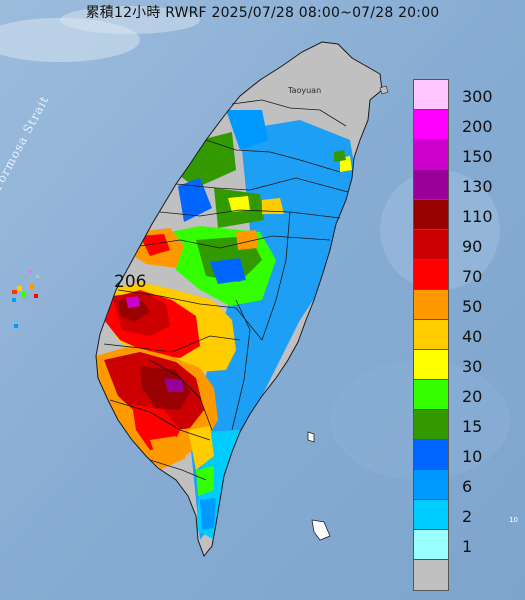 The image size is (525, 600). What do you see at coordinates (477, 186) in the screenshot?
I see `legend-label: 130` at bounding box center [477, 186].